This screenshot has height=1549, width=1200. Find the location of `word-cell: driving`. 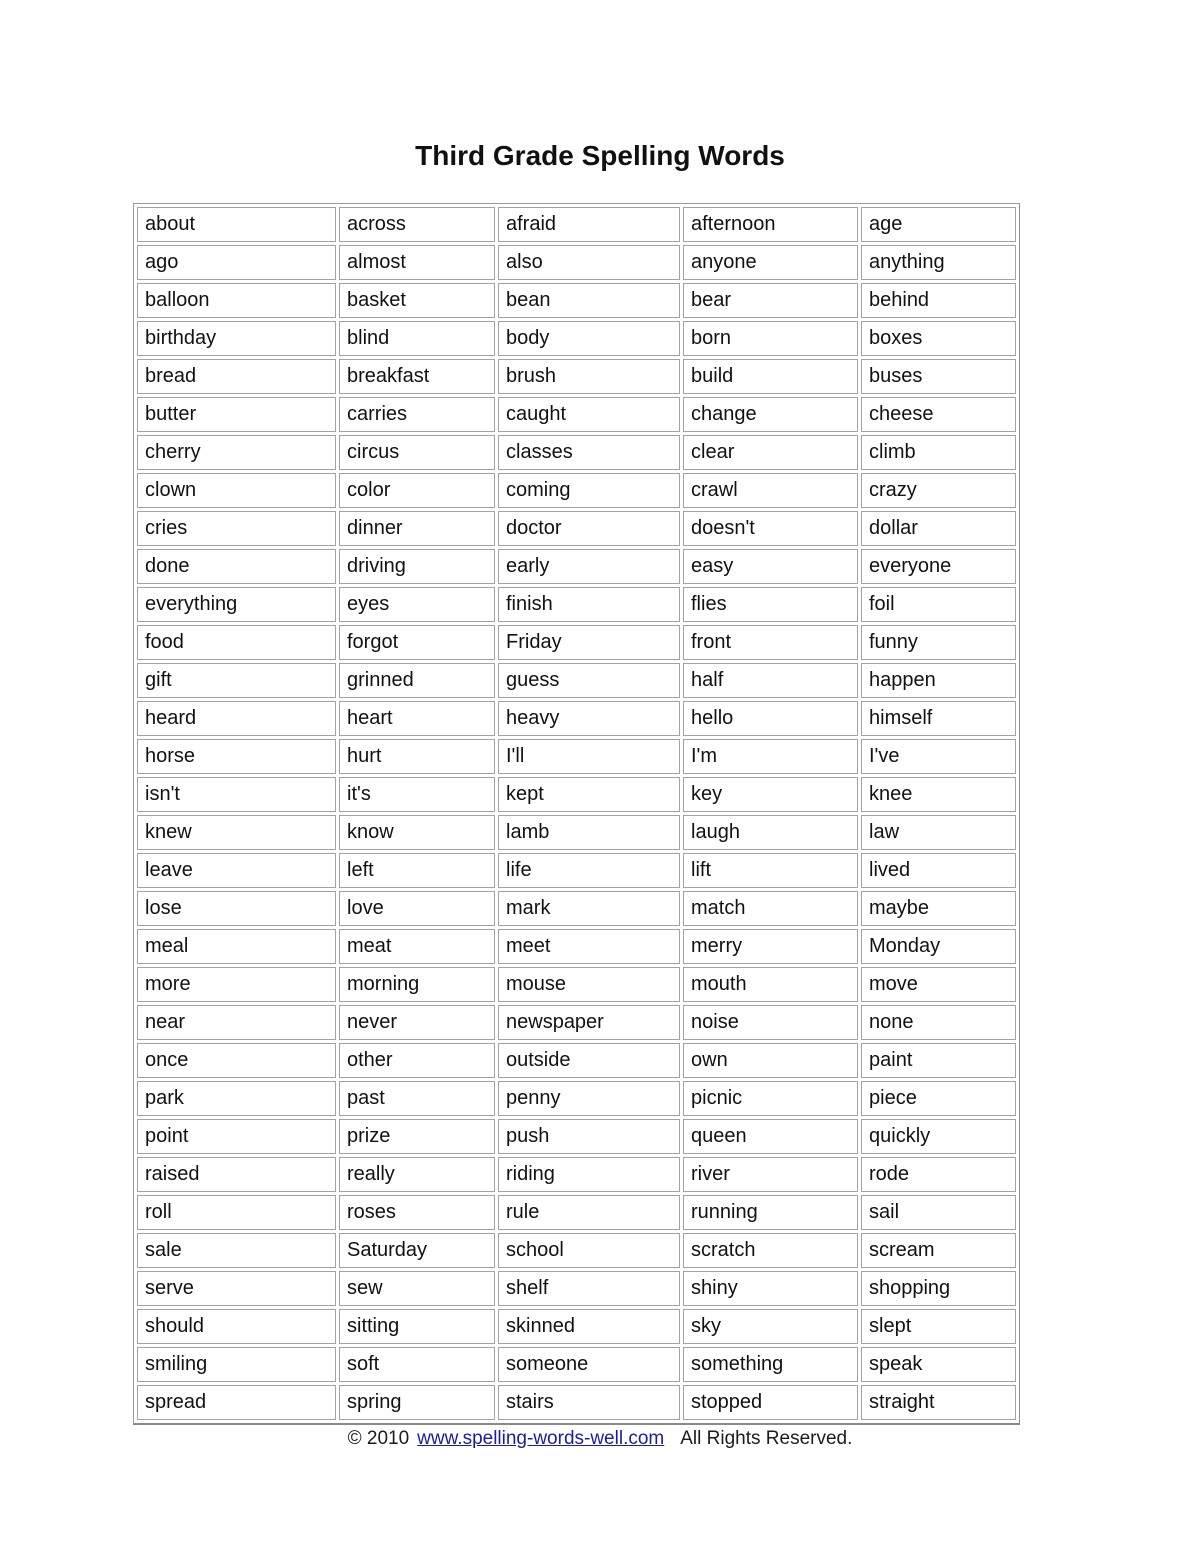

word-cell: driving is located at coordinates (417, 566).